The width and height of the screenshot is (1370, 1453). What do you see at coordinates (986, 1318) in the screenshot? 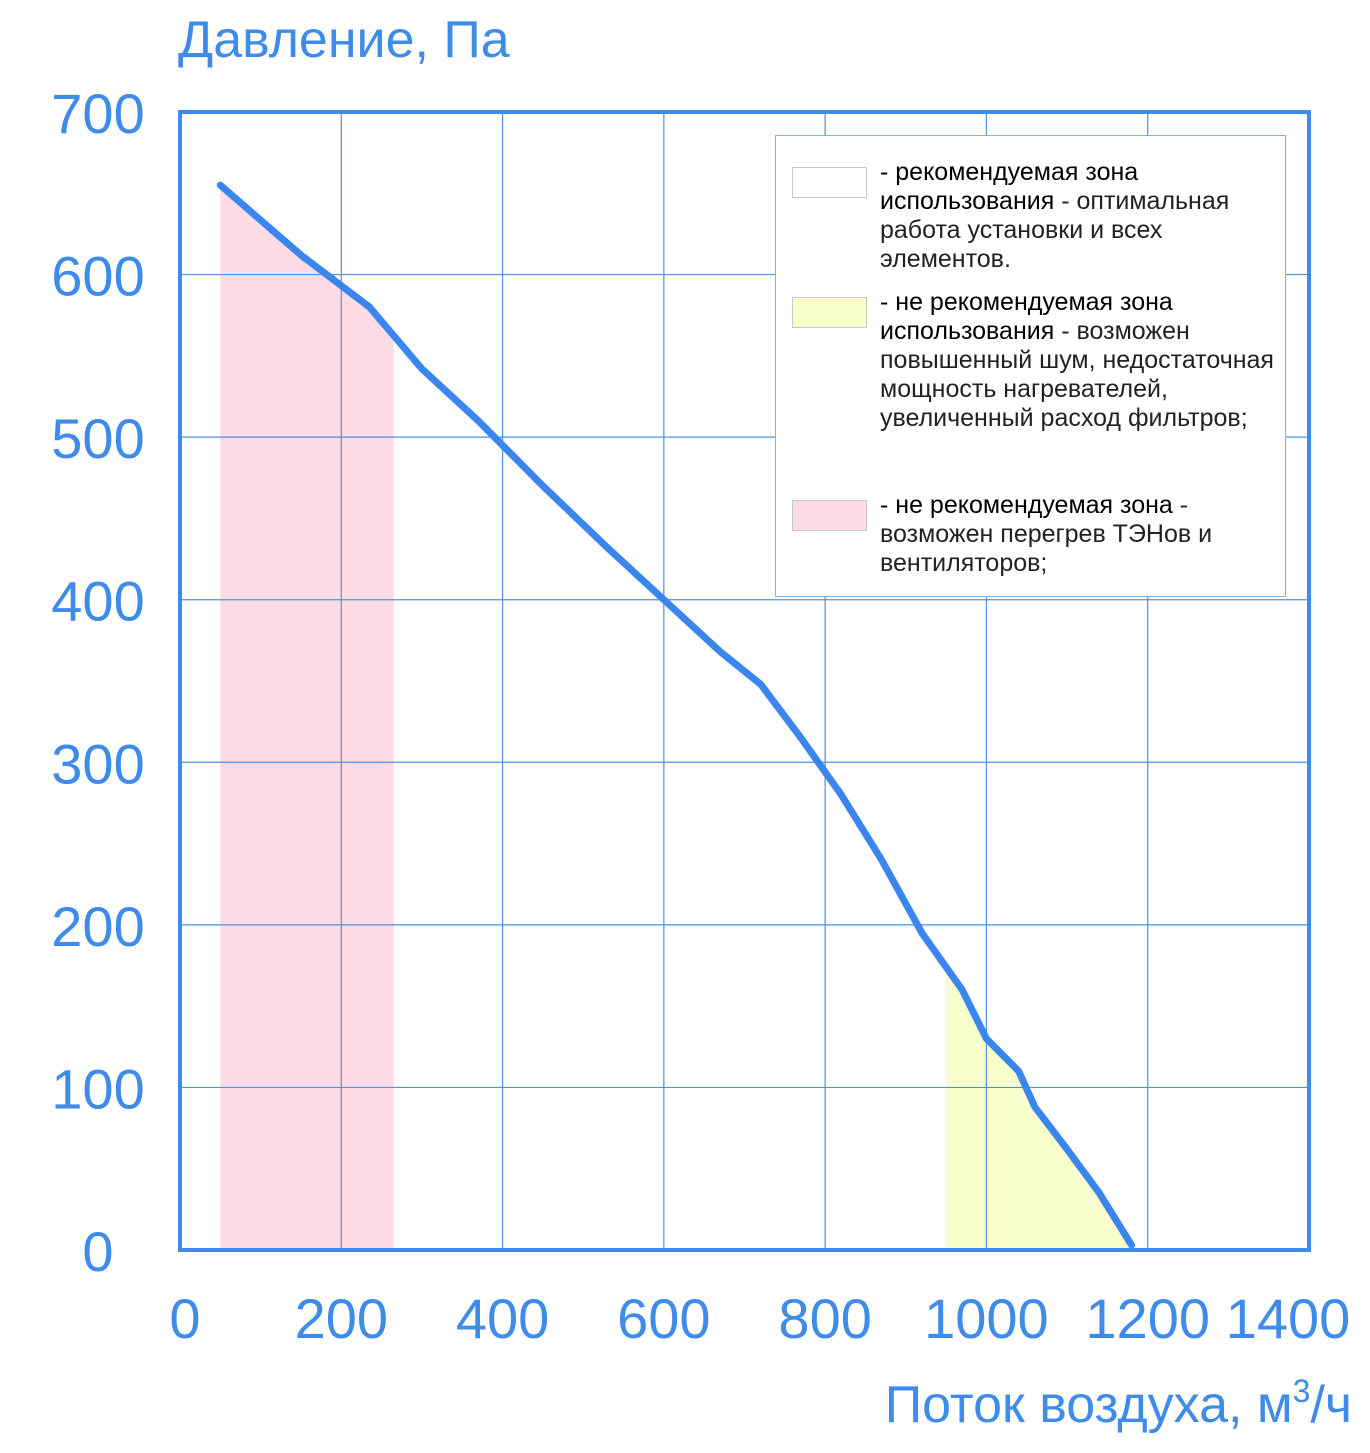
I see `x-tick-label: 1000` at bounding box center [986, 1318].